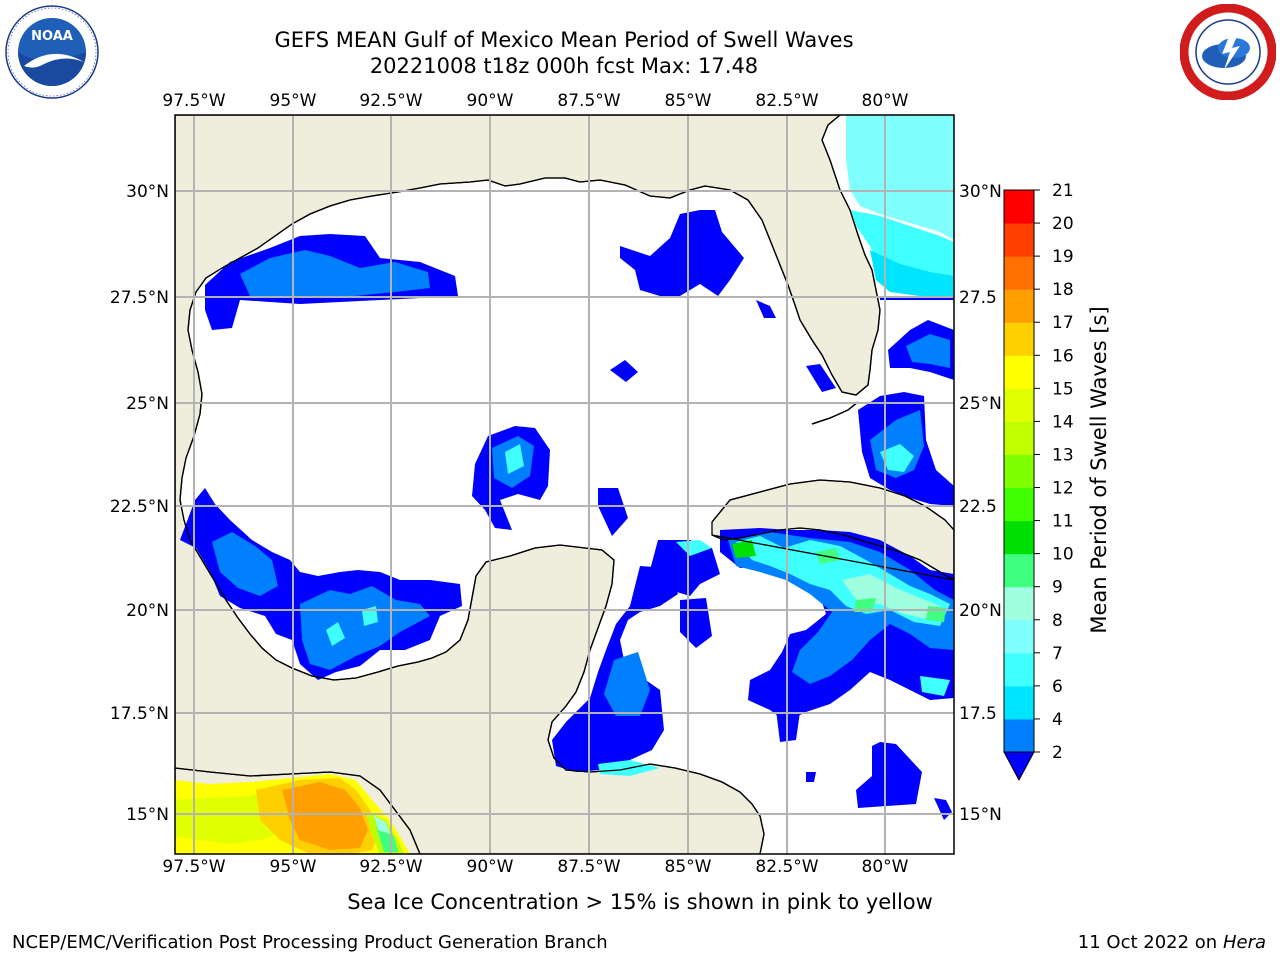 The height and width of the screenshot is (960, 1280). What do you see at coordinates (1057, 588) in the screenshot?
I see `colorbar-tick-label: 9` at bounding box center [1057, 588].